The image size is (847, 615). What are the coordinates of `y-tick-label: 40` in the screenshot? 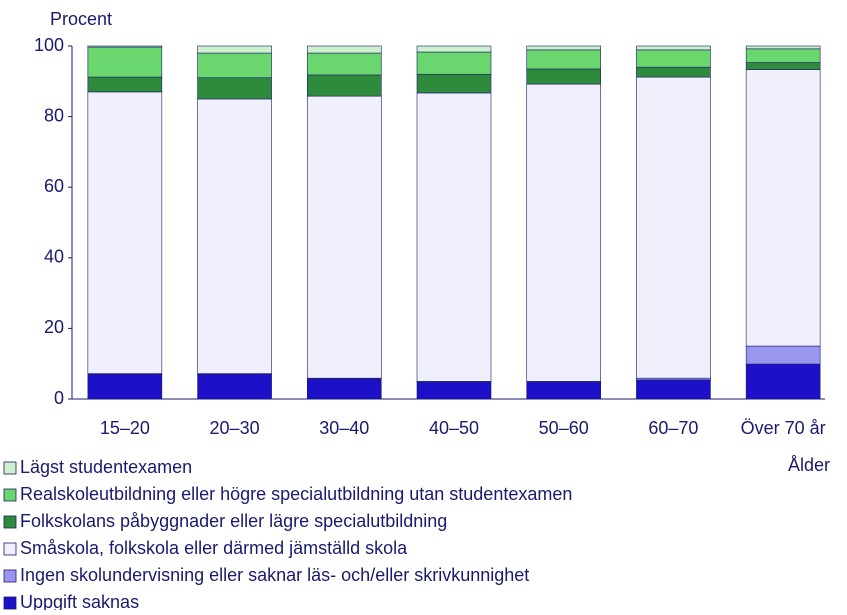 It's located at (54, 257).